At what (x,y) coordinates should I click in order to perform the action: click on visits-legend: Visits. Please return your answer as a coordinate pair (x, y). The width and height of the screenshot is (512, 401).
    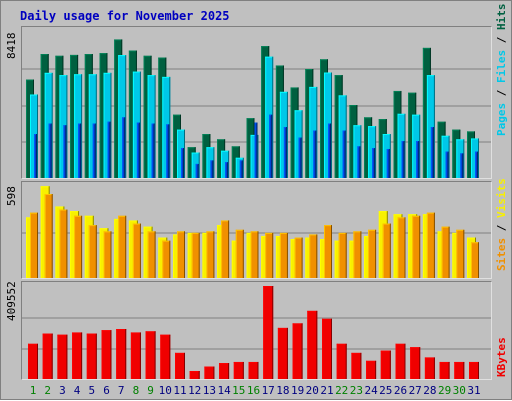
    Looking at the image, I should click on (501, 198).